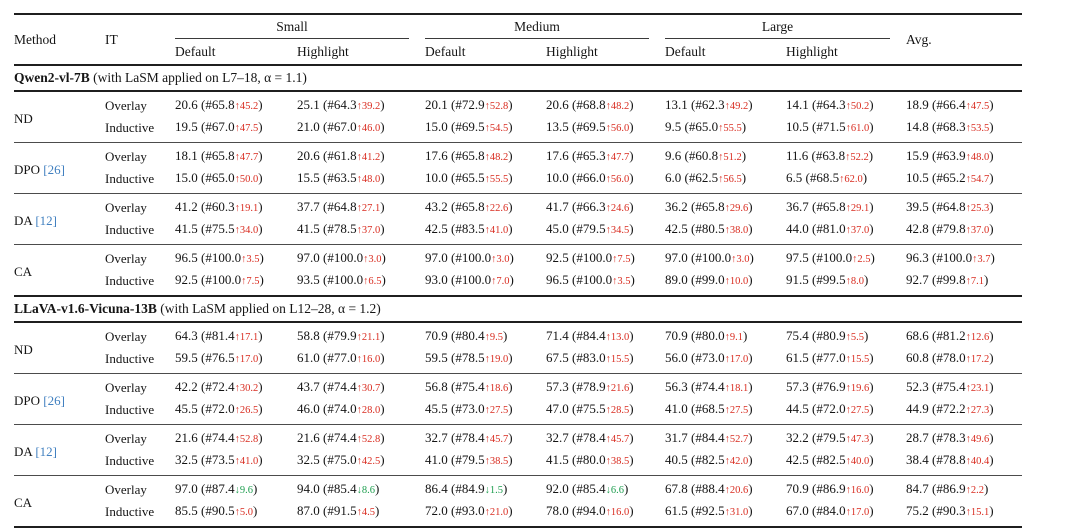  What do you see at coordinates (617, 410) in the screenshot?
I see `increase-delta: ↑28.5` at bounding box center [617, 410].